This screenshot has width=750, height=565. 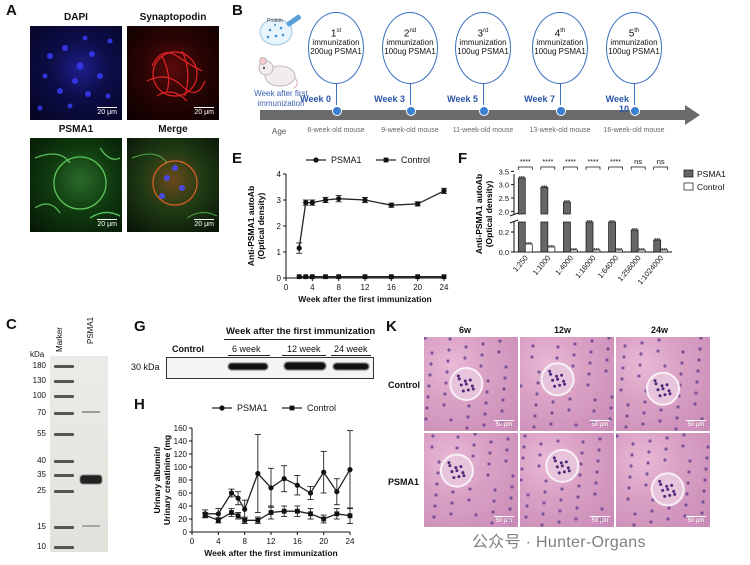 I want to click on data-point-psma1, so click(x=339, y=199).